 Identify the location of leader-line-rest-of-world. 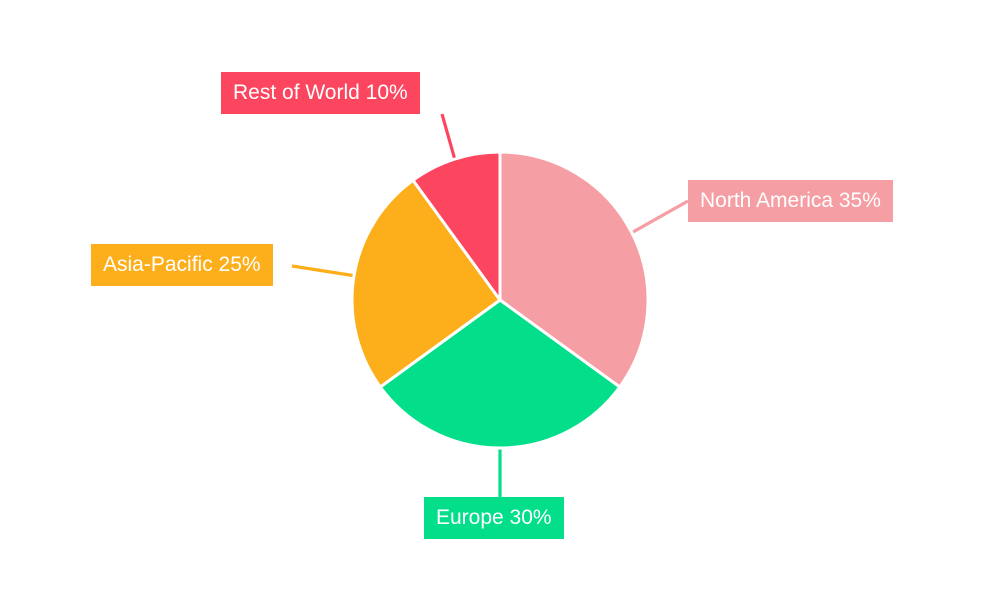
(448, 137).